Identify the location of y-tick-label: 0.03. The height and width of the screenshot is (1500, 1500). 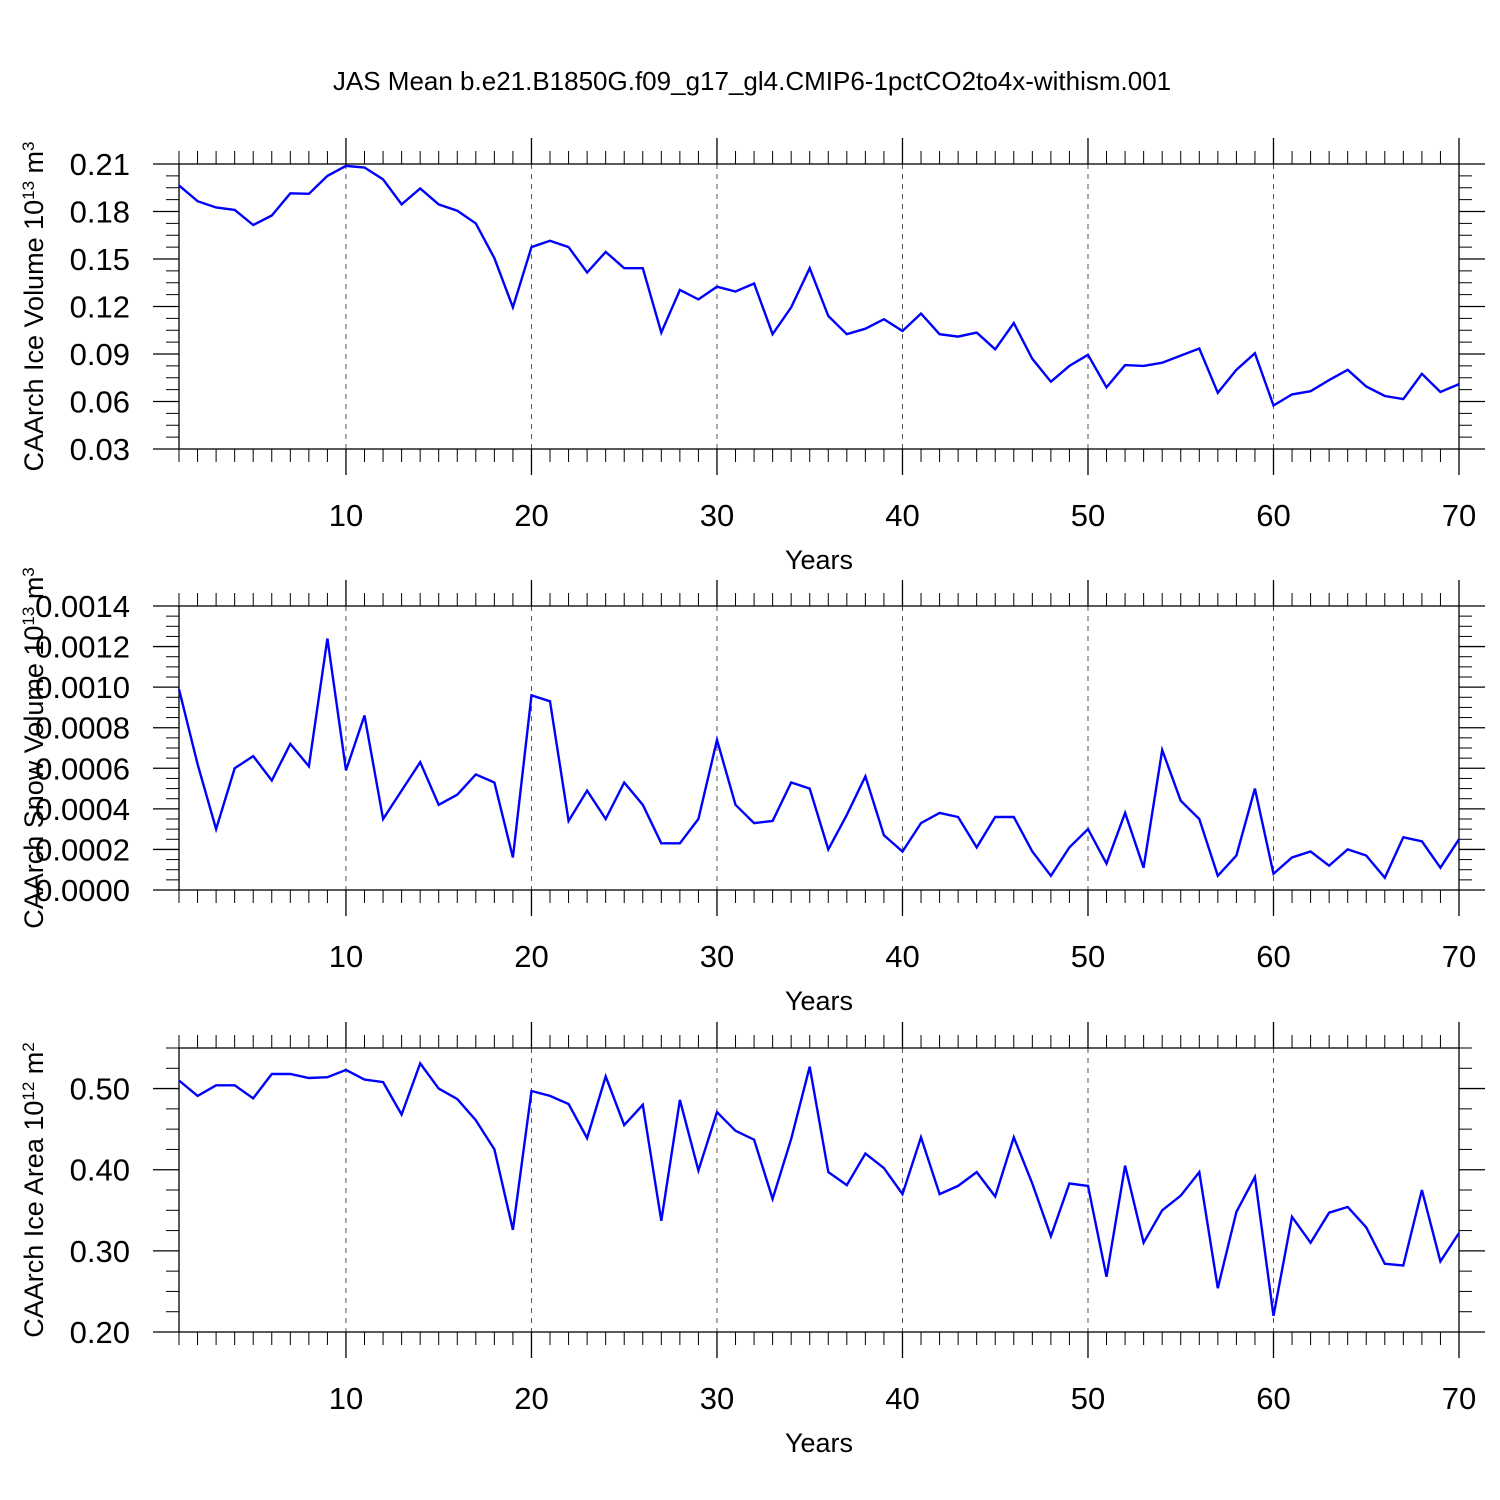
(100, 449).